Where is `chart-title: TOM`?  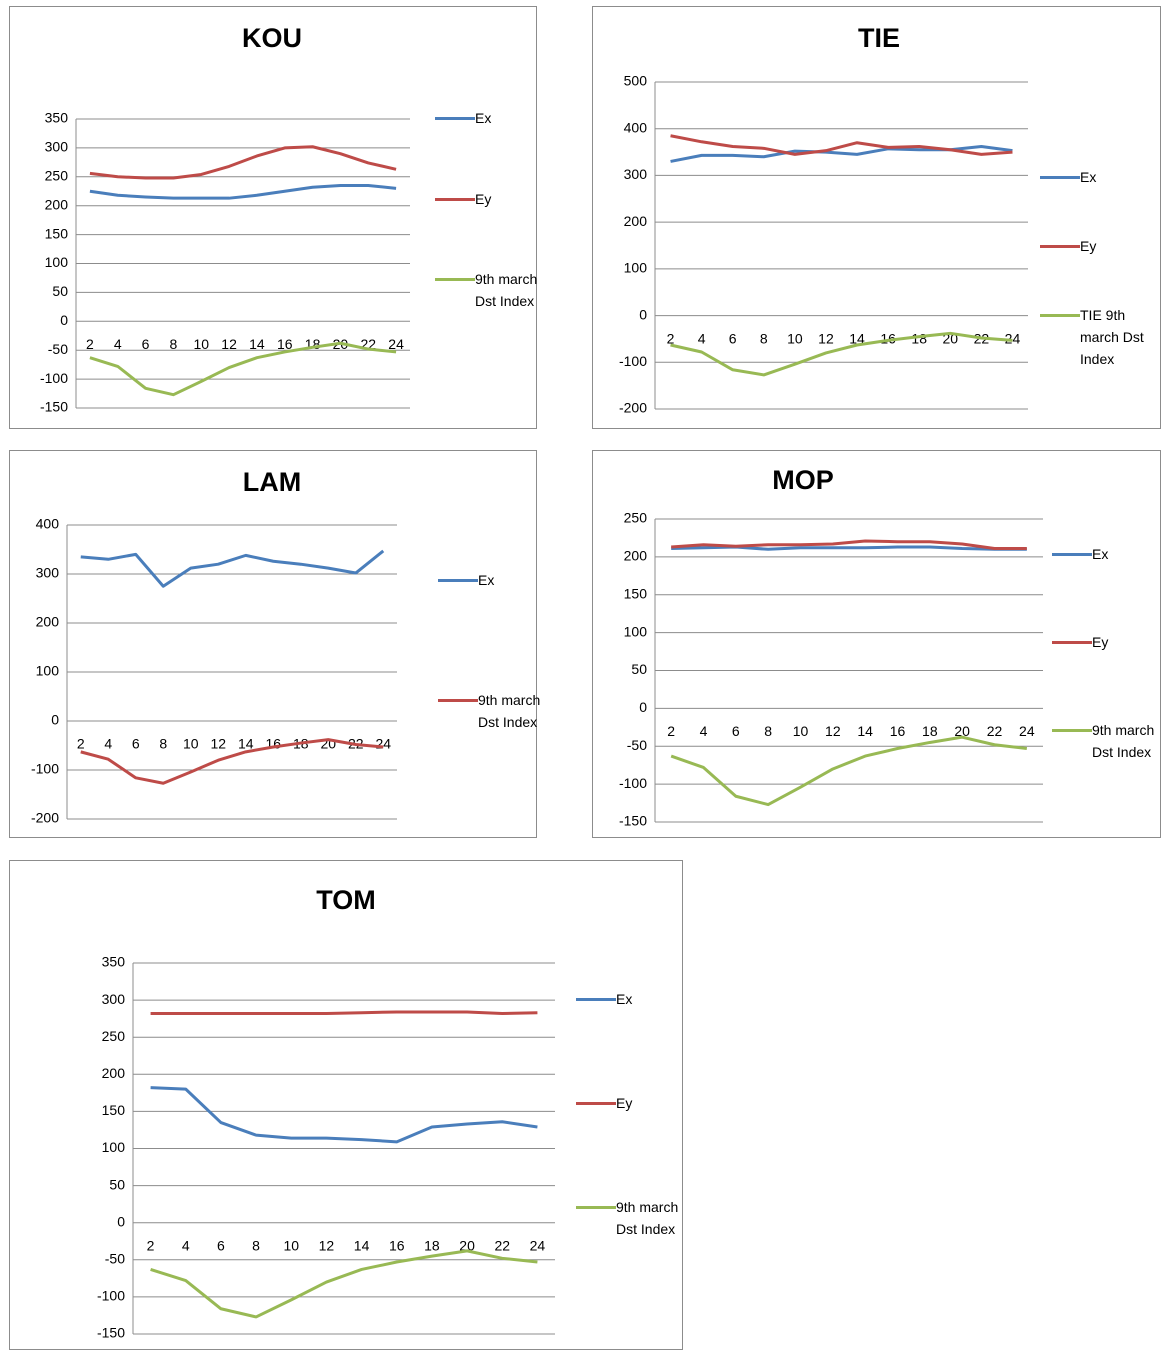 chart-title: TOM is located at coordinates (346, 900).